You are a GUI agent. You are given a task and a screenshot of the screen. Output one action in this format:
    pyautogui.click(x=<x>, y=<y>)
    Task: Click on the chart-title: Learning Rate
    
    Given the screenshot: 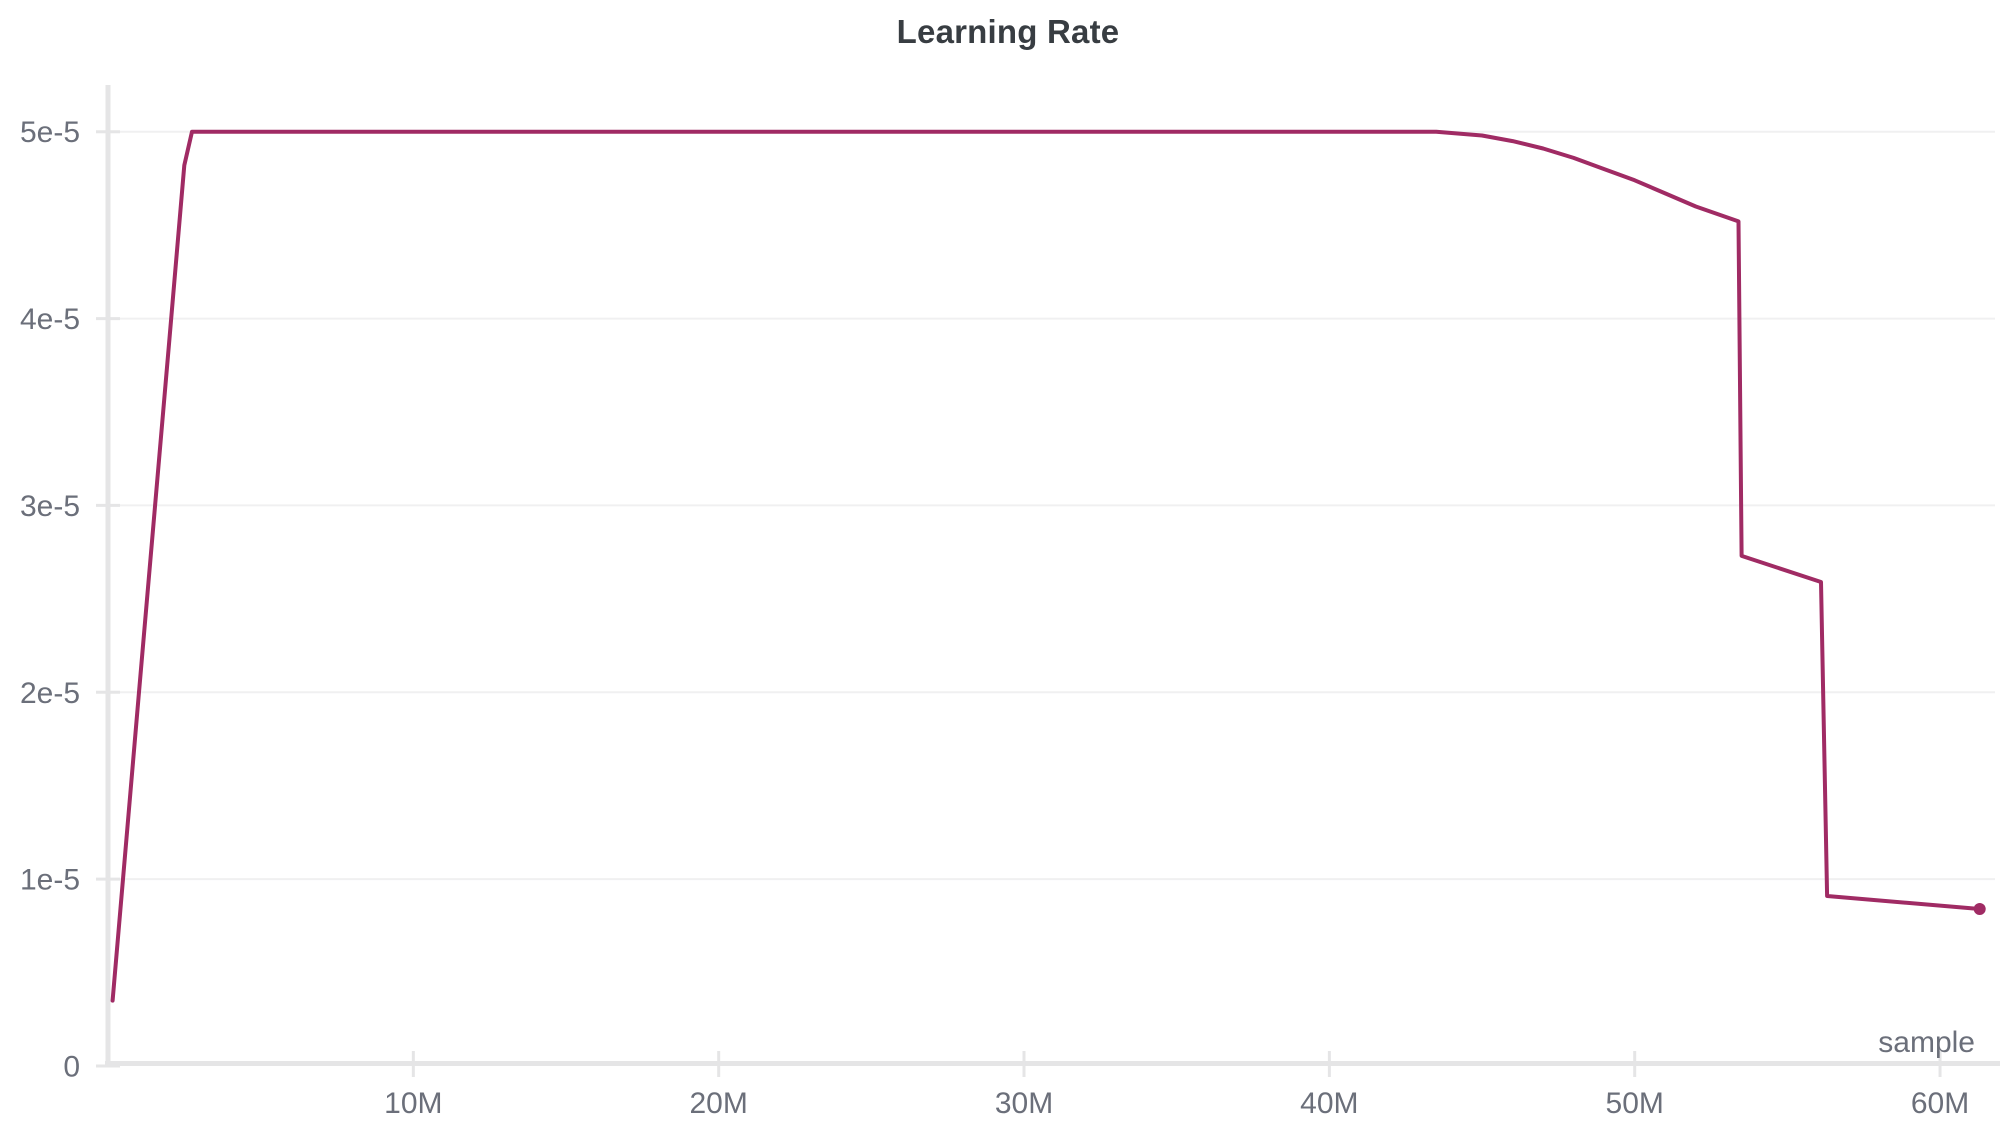 What is the action you would take?
    pyautogui.click(x=1008, y=31)
    